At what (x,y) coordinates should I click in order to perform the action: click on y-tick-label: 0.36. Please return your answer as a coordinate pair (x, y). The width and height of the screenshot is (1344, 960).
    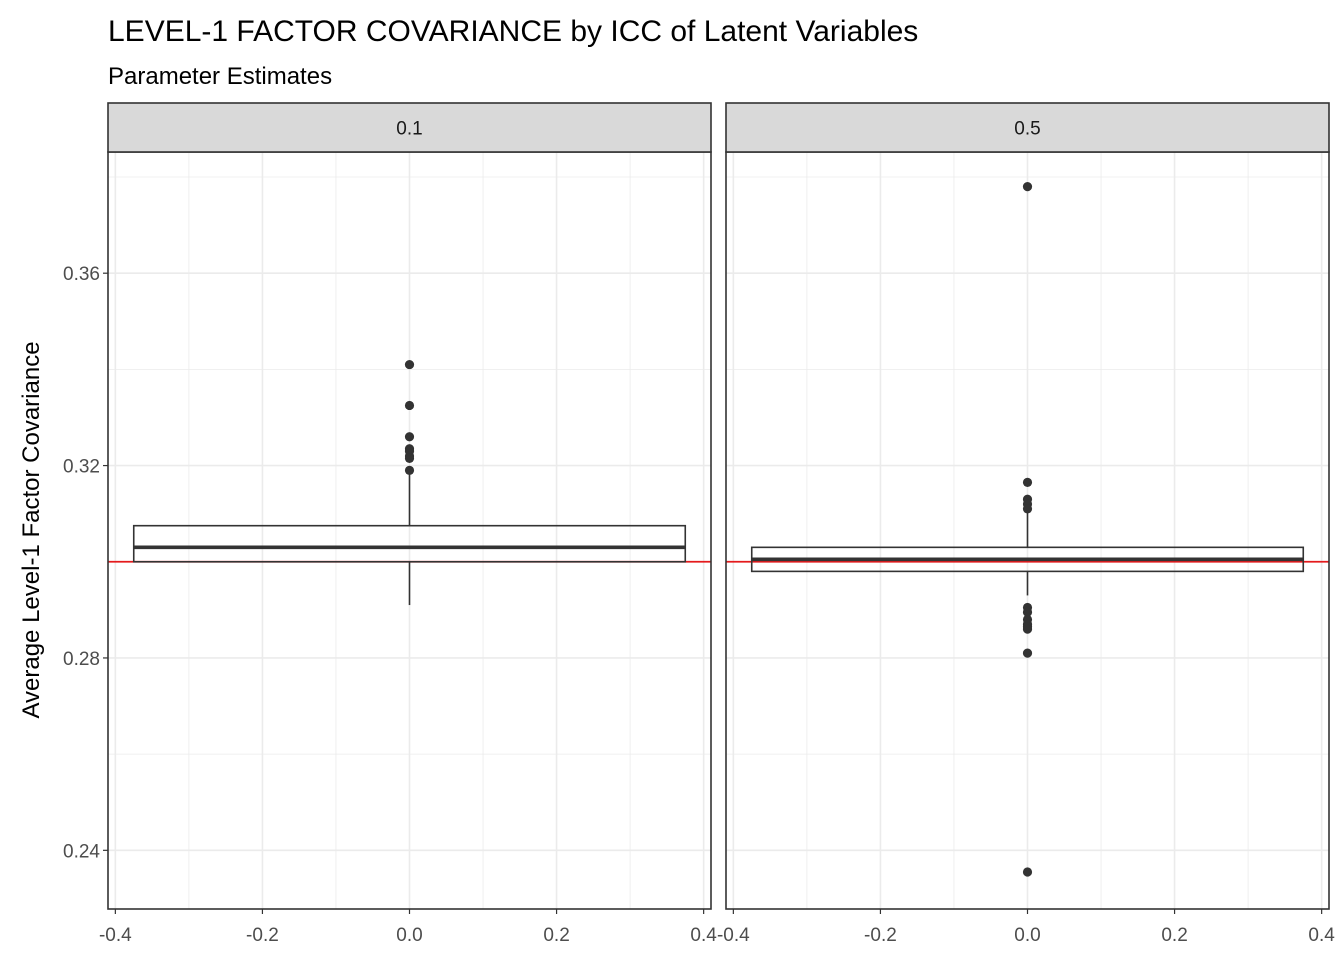
    Looking at the image, I should click on (81, 274).